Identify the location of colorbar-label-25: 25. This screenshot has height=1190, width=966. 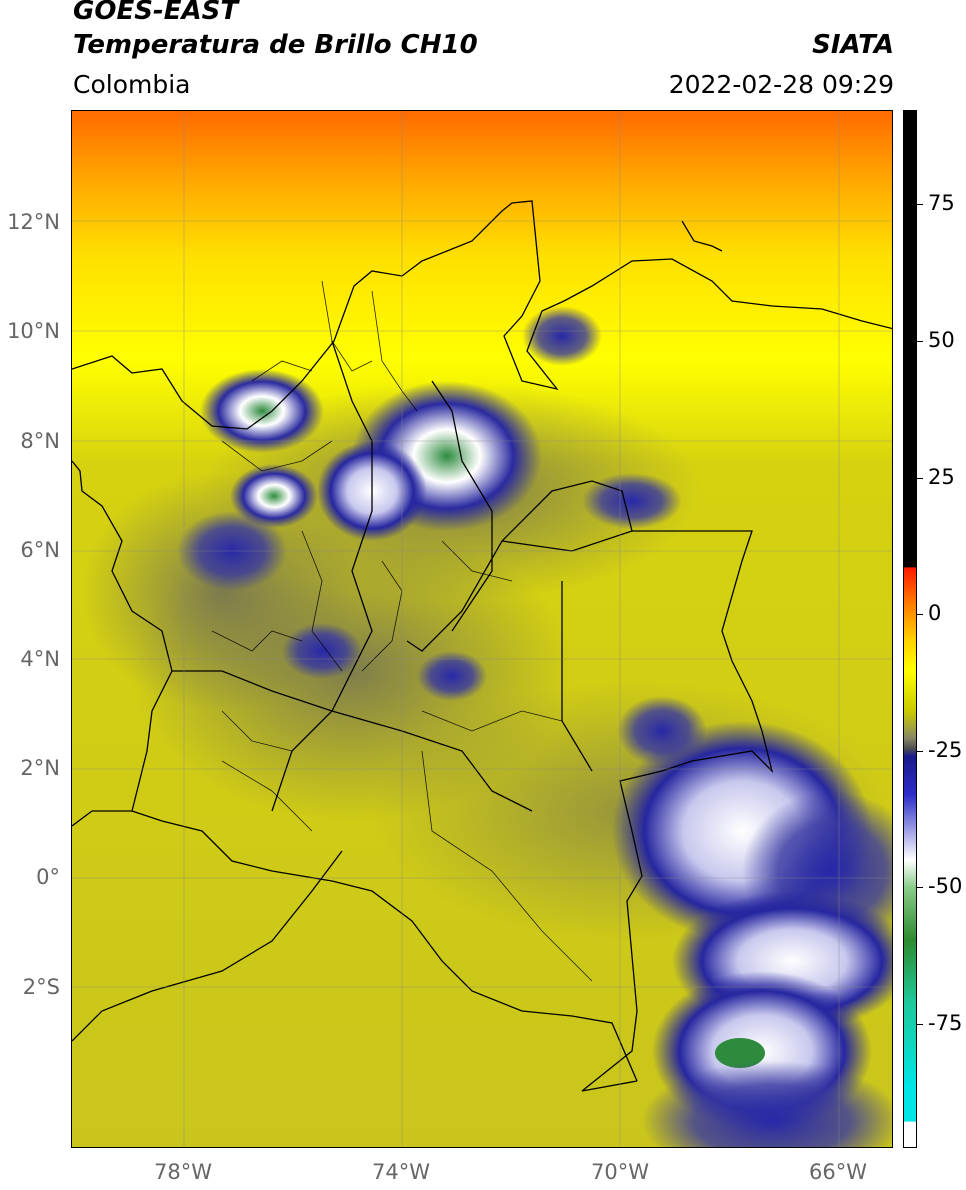
(941, 477).